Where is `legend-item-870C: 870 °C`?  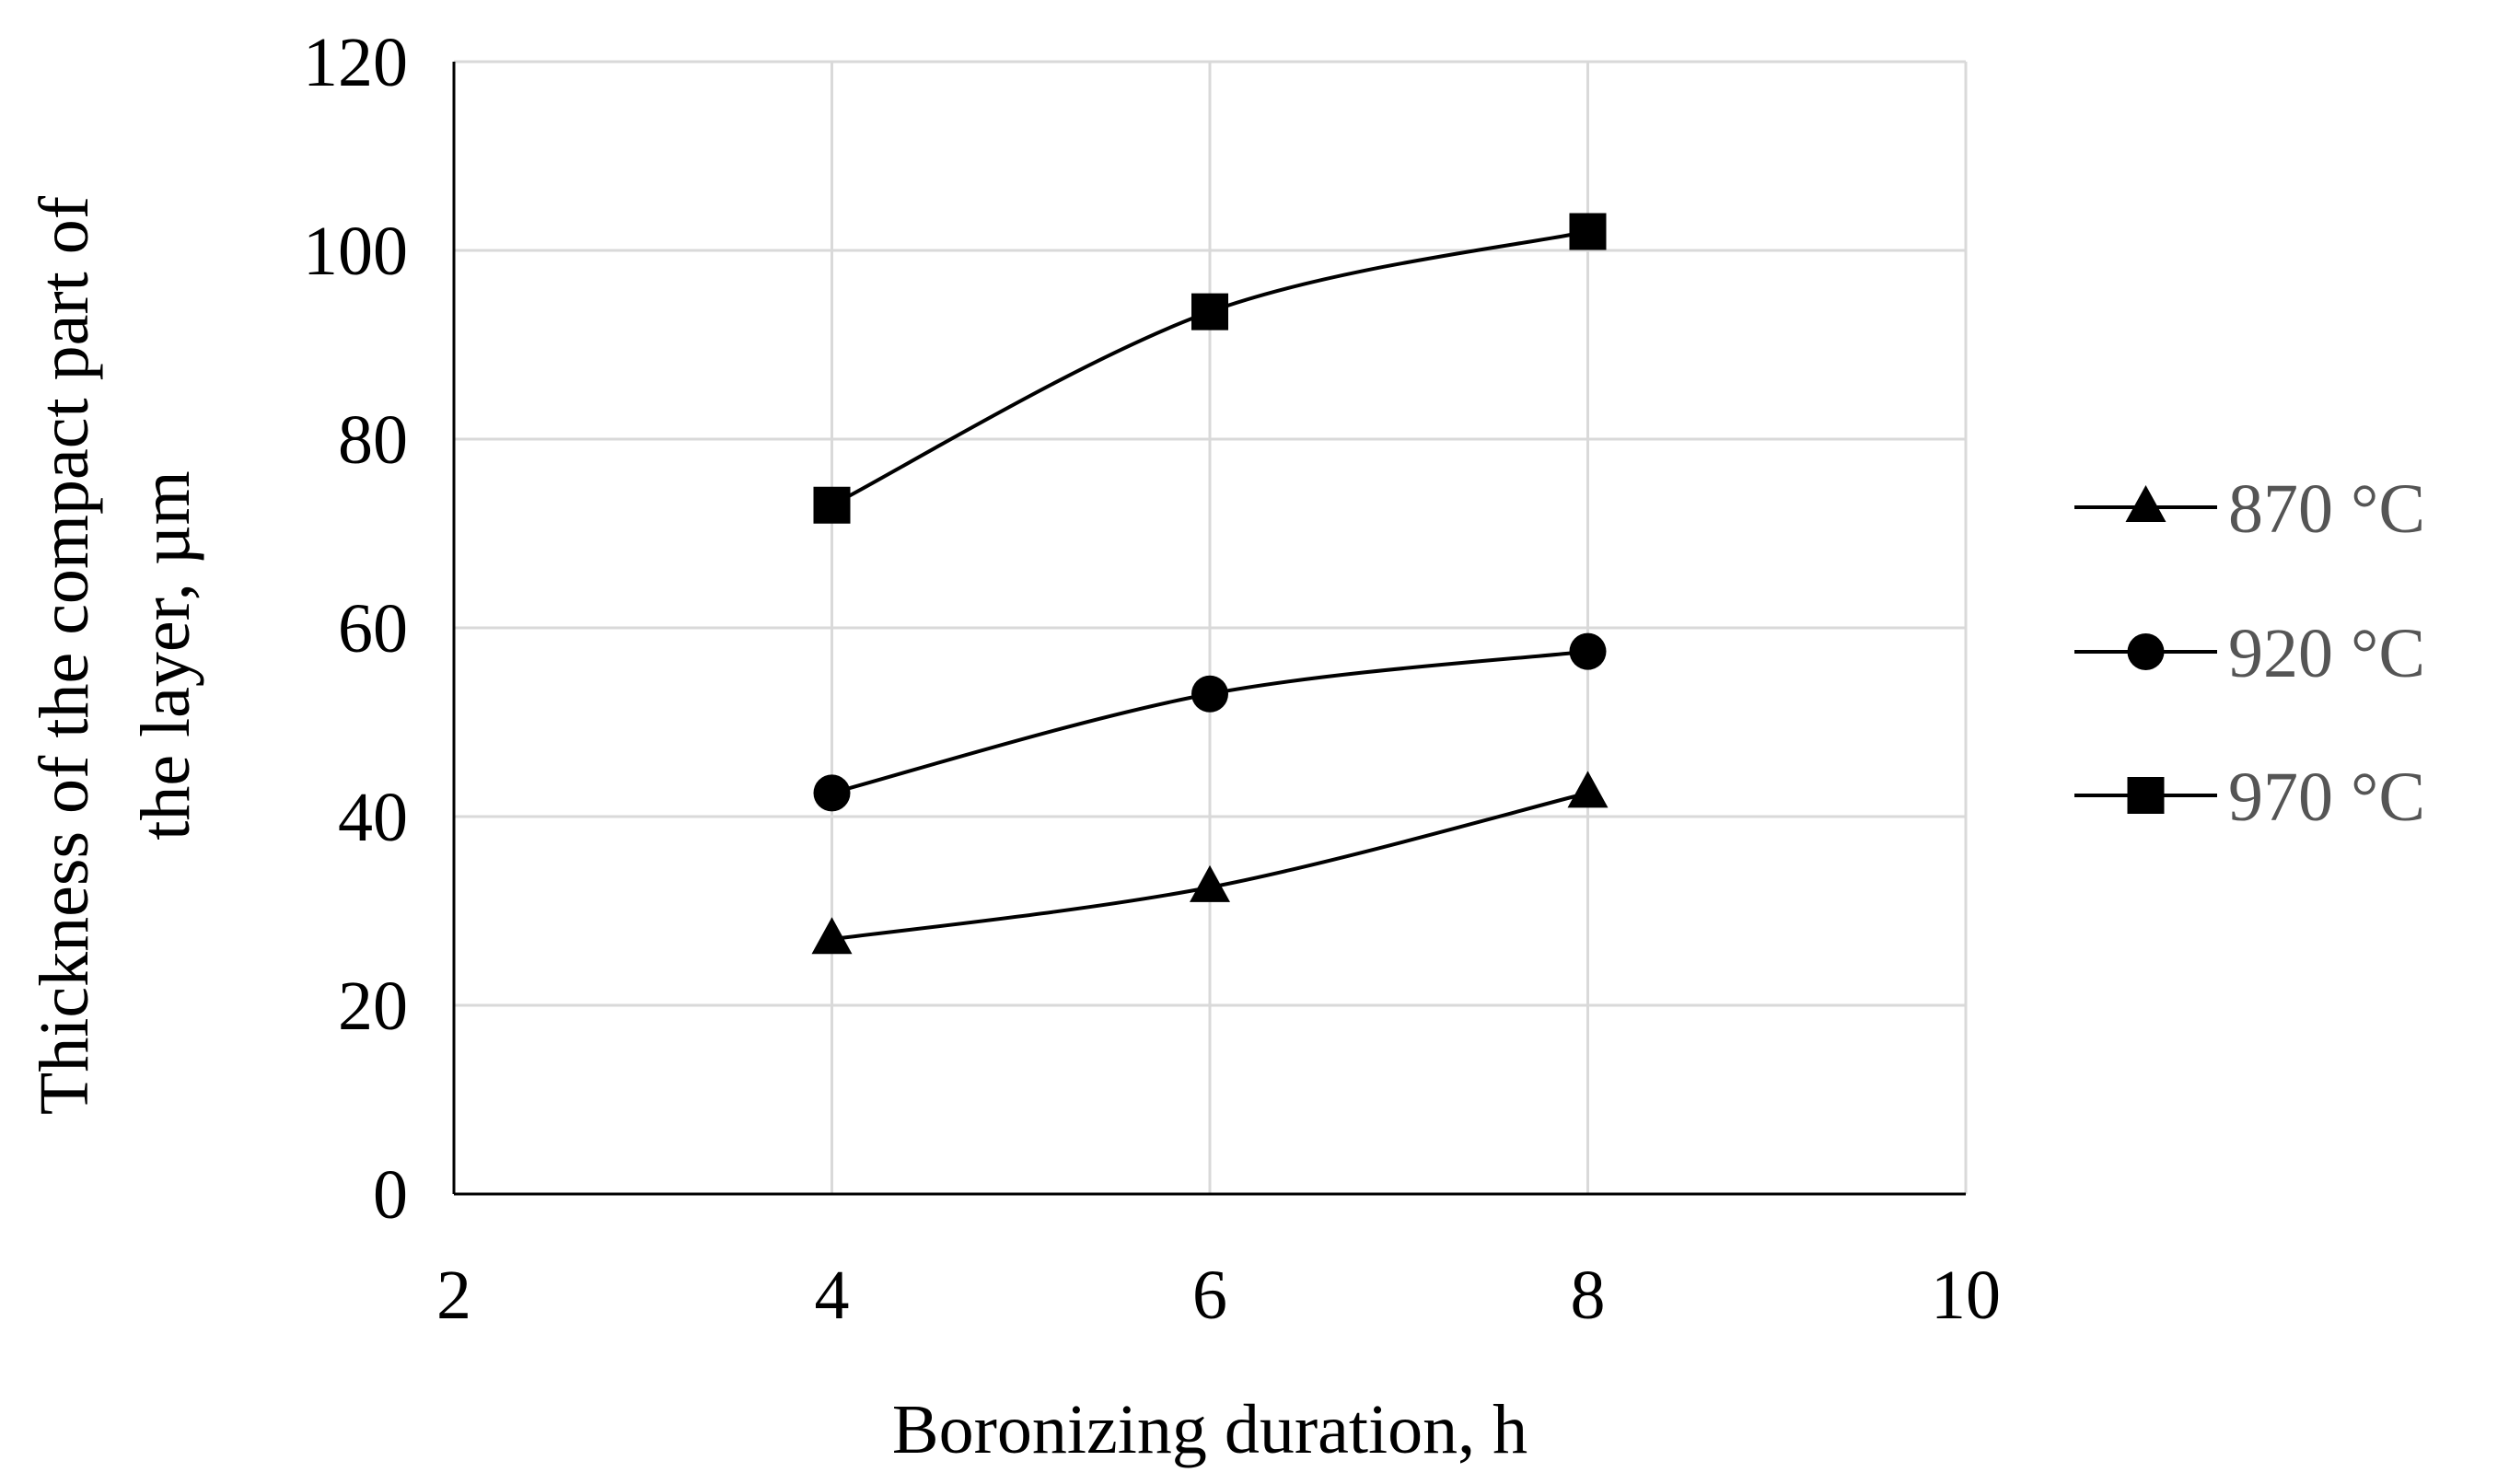 legend-item-870C: 870 °C is located at coordinates (2249, 509).